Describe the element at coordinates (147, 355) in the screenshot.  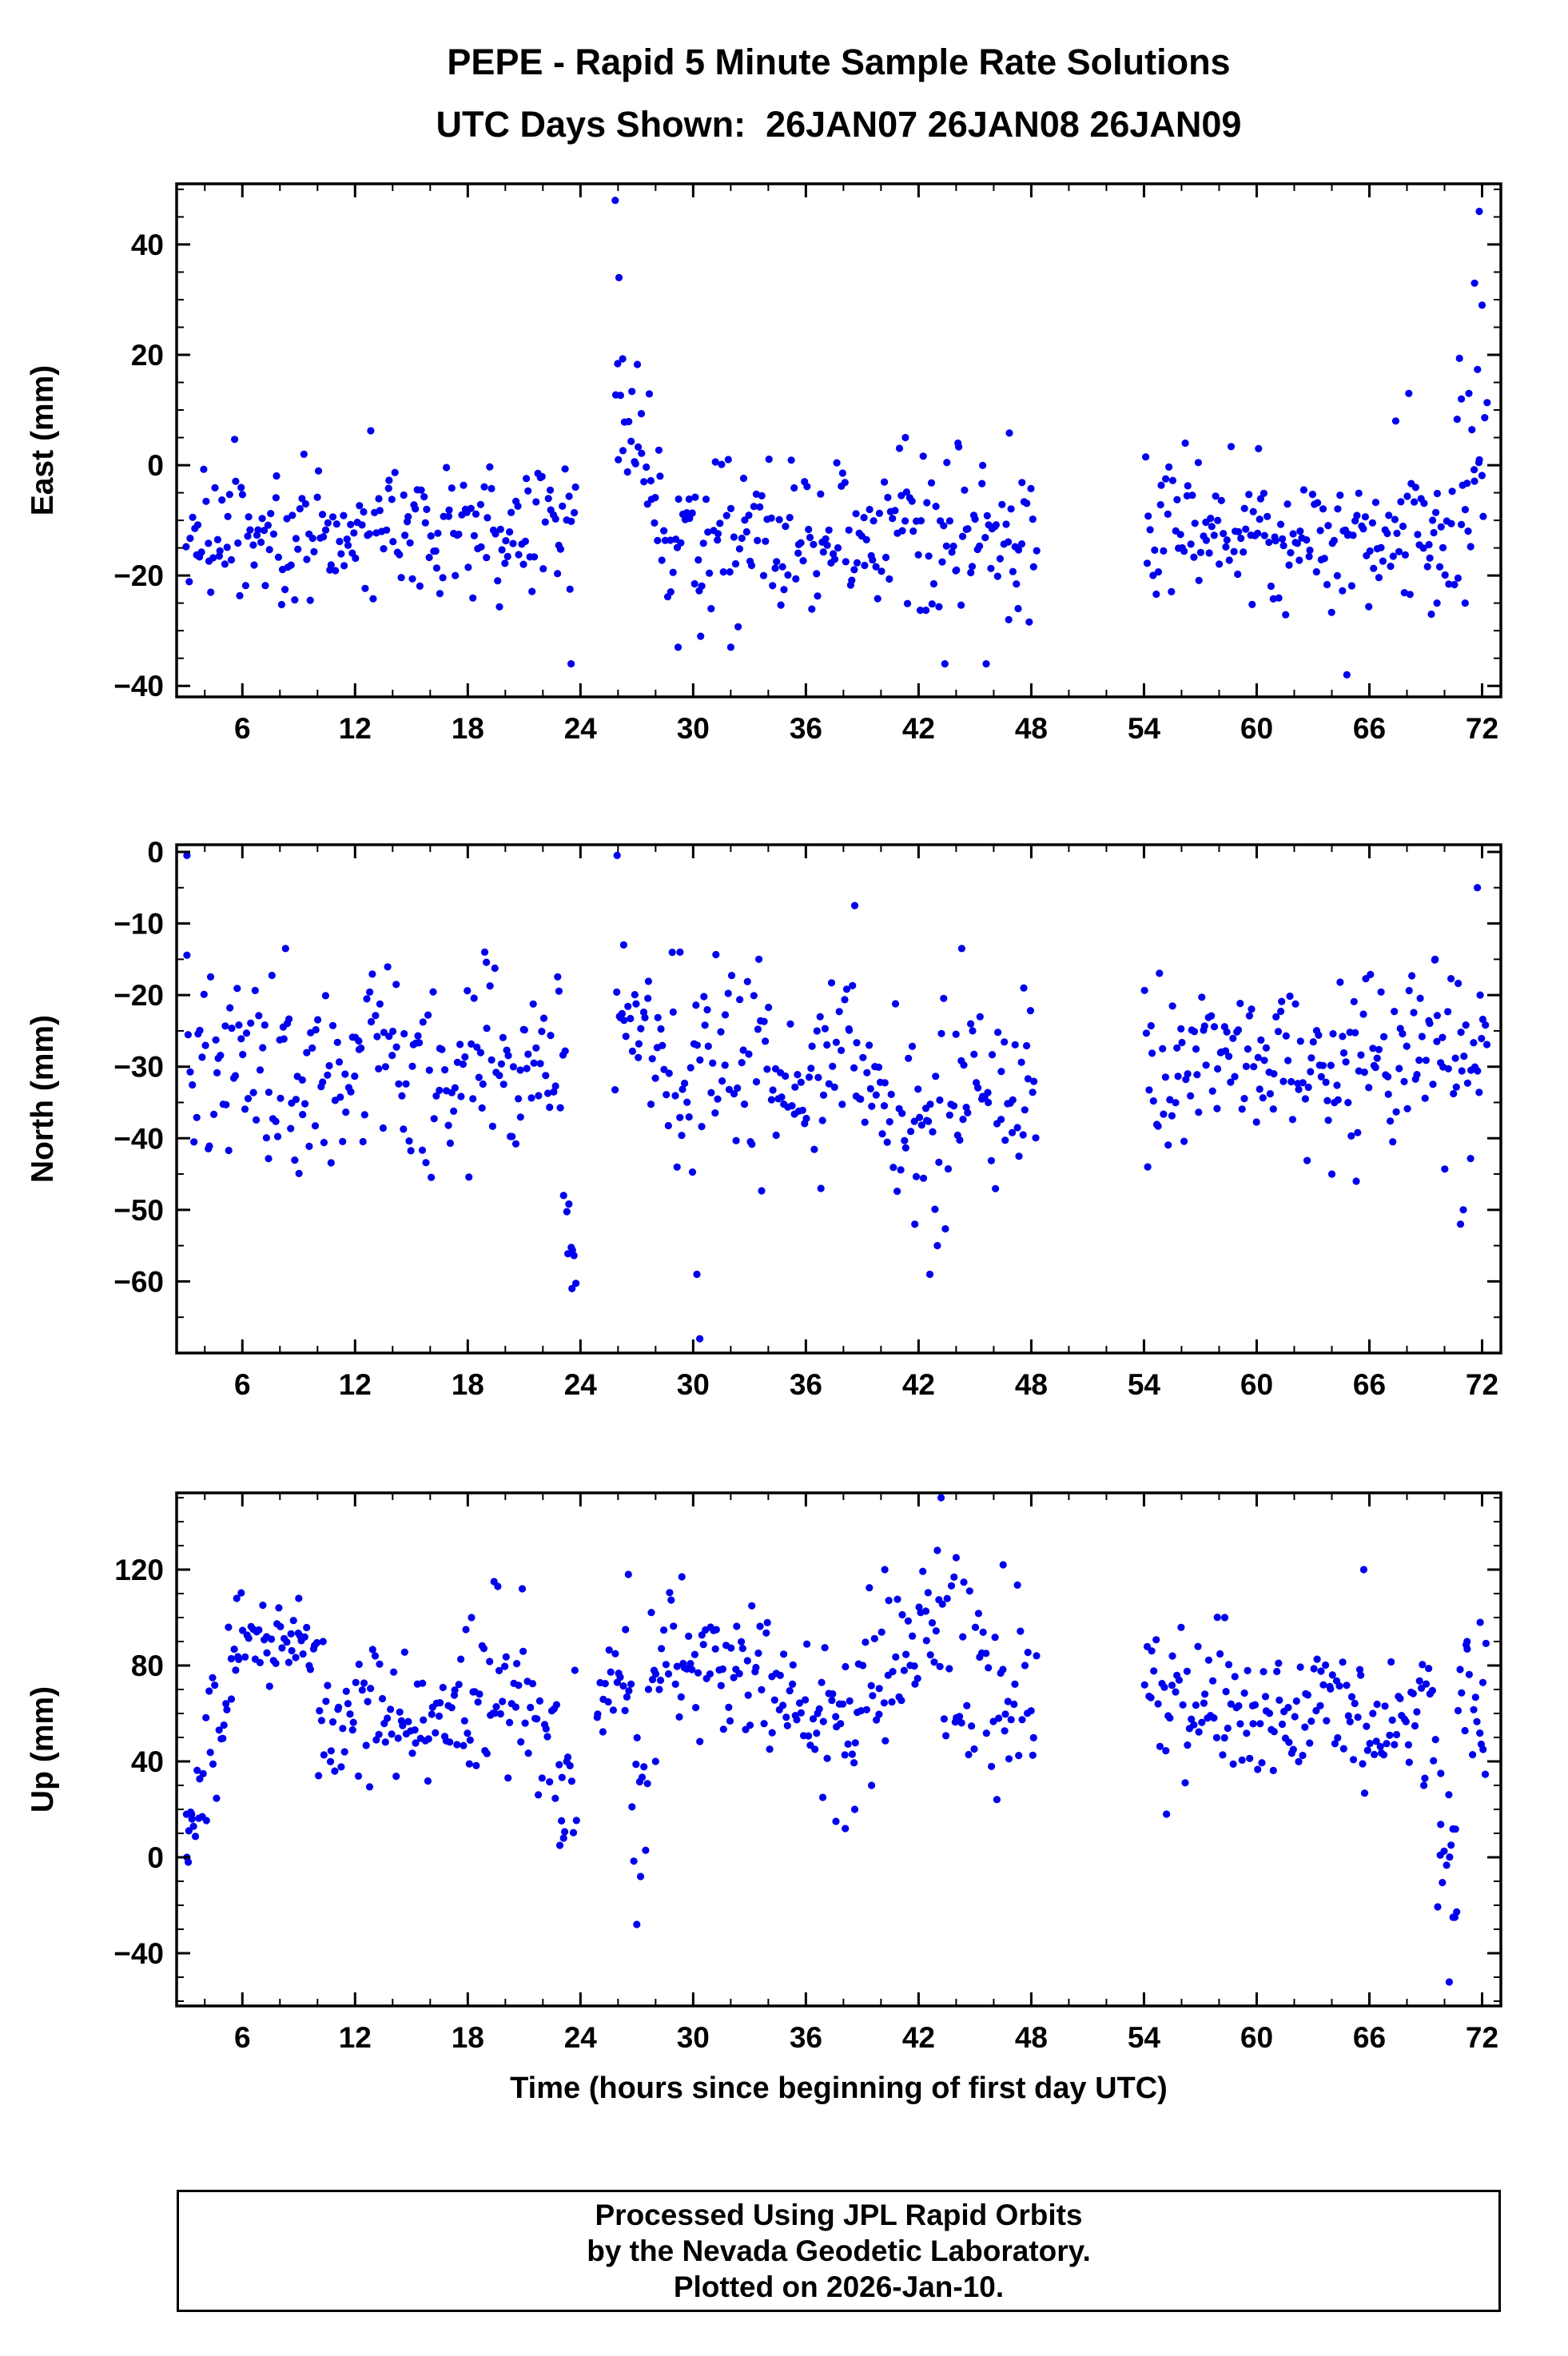
I see `y-tick-label: 20` at that location.